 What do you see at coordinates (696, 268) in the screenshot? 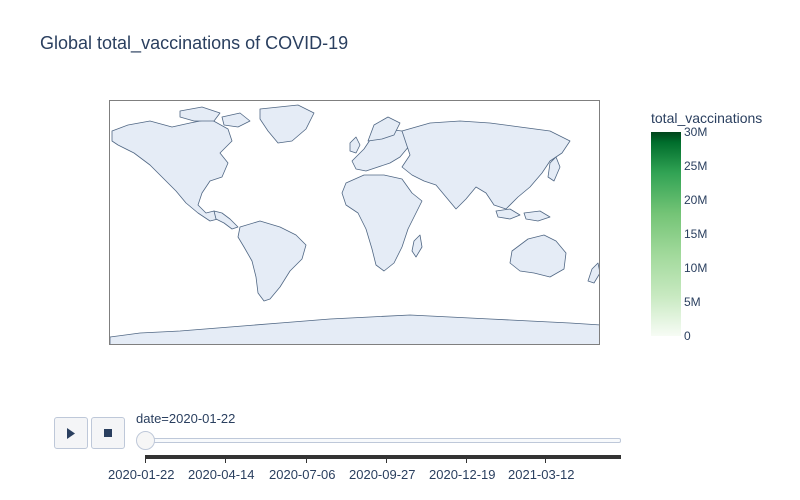
I see `colorbar-tick: 10M` at bounding box center [696, 268].